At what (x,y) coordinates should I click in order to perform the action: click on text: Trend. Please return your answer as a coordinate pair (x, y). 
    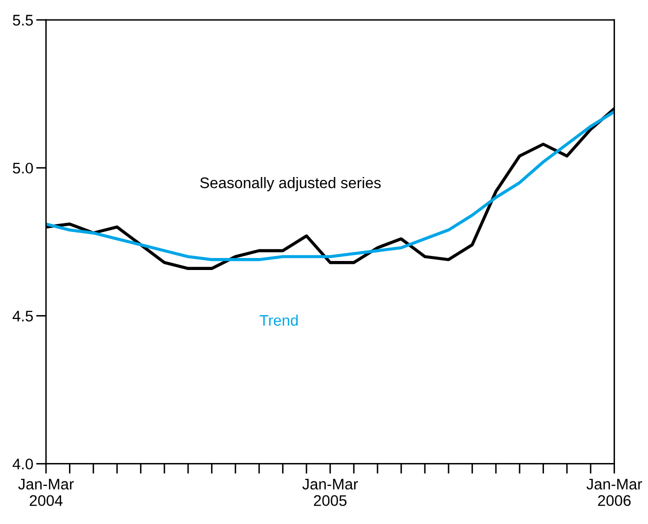
    Looking at the image, I should click on (279, 320).